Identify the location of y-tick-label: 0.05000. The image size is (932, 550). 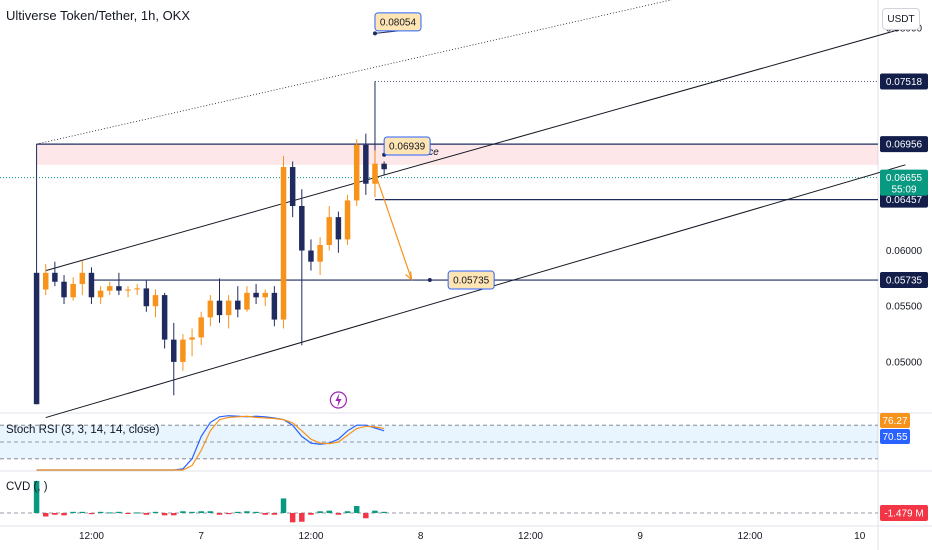
(904, 362).